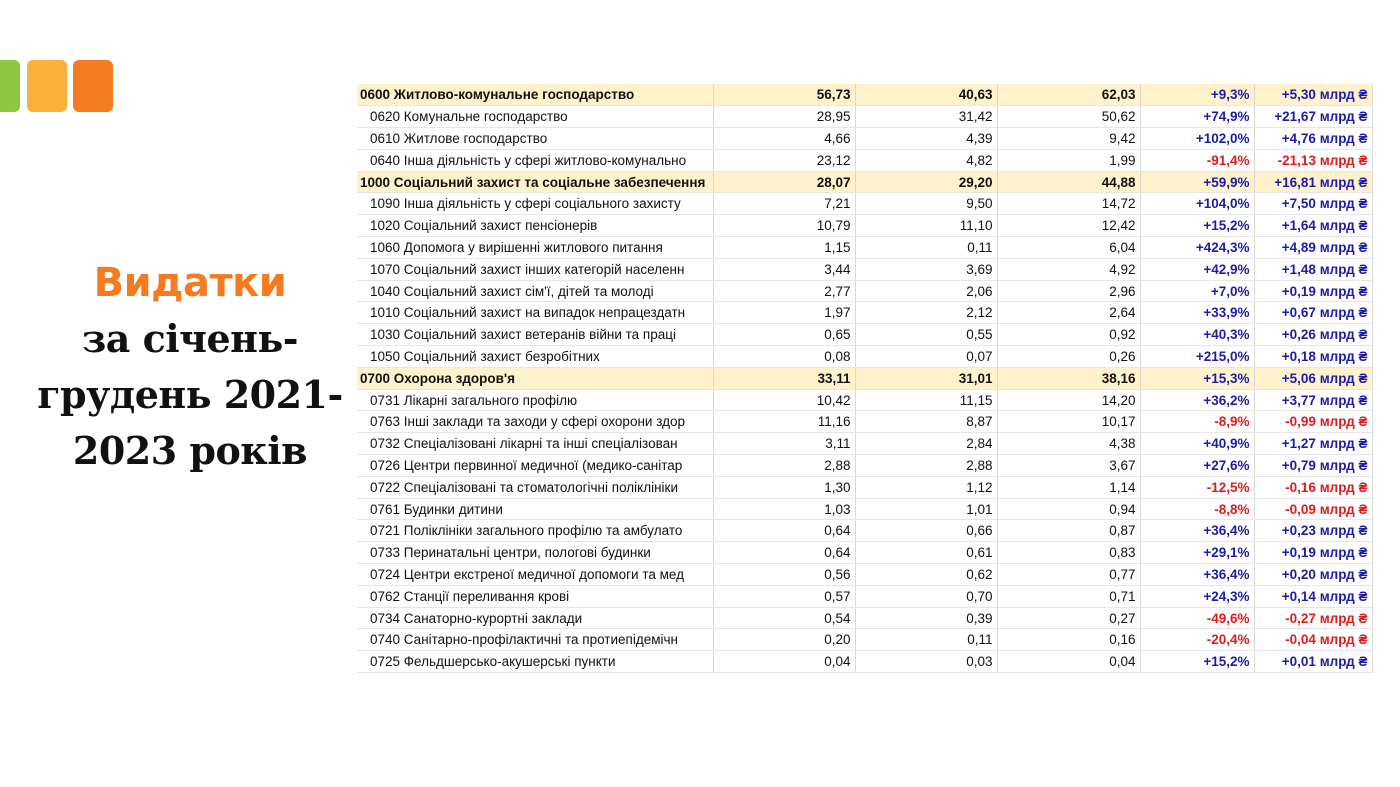 The width and height of the screenshot is (1400, 787). Describe the element at coordinates (1069, 400) in the screenshot. I see `value-2023: 14,20` at that location.